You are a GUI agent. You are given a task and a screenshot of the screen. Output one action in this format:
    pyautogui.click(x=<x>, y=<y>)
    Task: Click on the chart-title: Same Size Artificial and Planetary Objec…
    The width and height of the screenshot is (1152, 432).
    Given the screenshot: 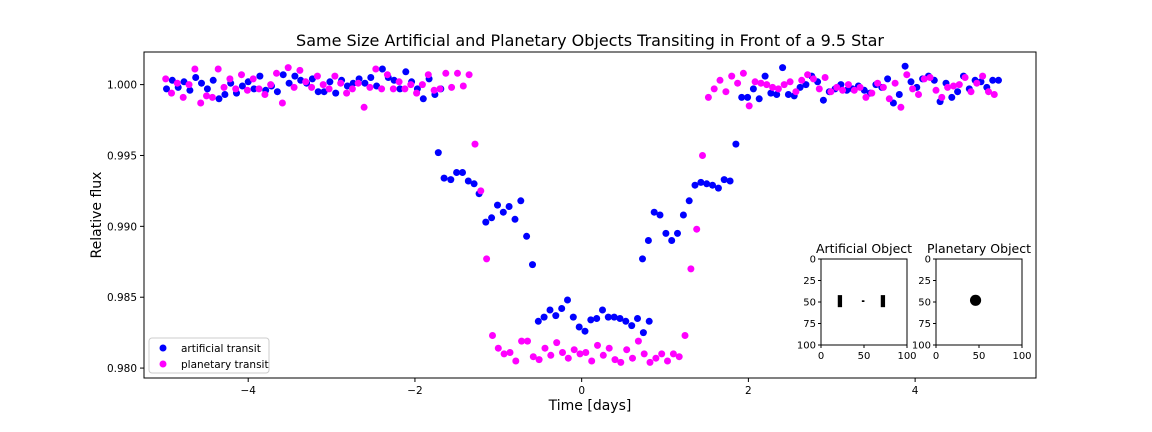 What is the action you would take?
    pyautogui.click(x=590, y=40)
    